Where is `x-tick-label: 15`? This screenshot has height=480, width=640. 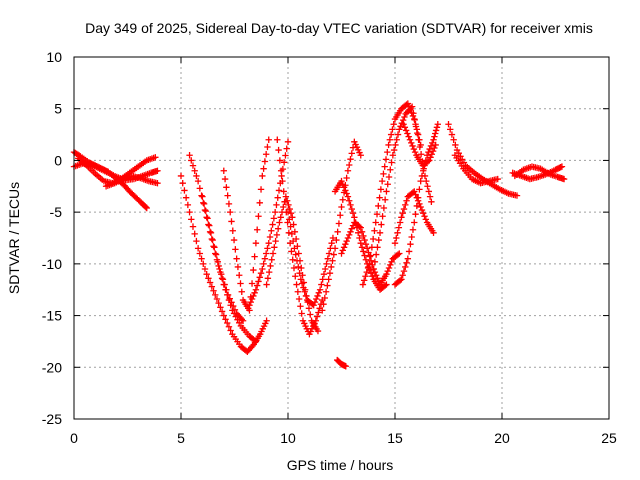 x-tick-label: 15 is located at coordinates (395, 438).